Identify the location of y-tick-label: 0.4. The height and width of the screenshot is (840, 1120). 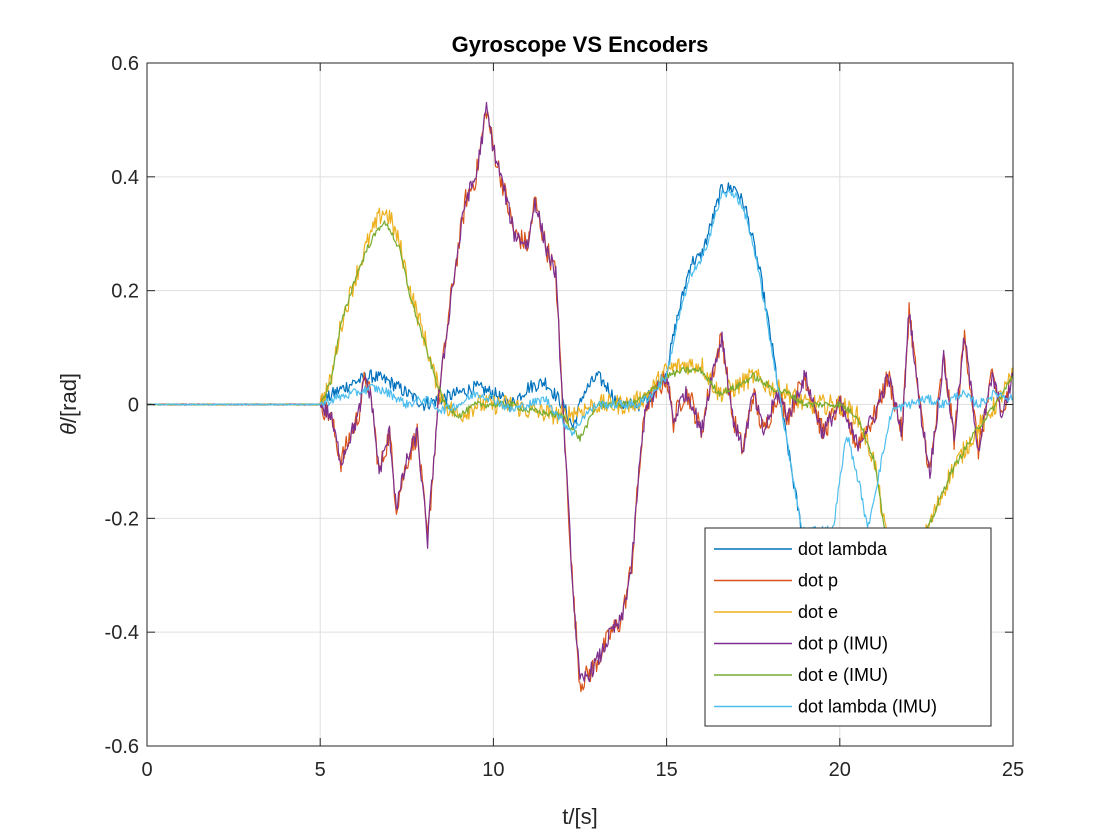
(125, 178).